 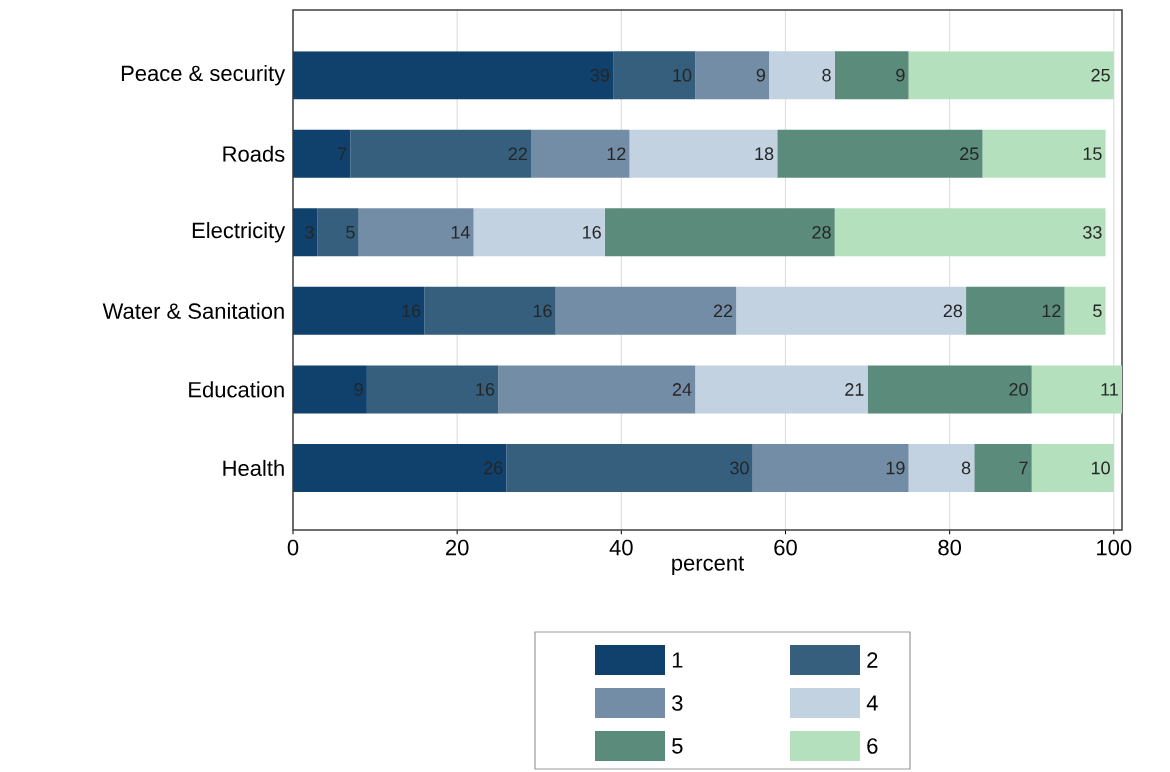 I want to click on data-label: 3, so click(x=309, y=232).